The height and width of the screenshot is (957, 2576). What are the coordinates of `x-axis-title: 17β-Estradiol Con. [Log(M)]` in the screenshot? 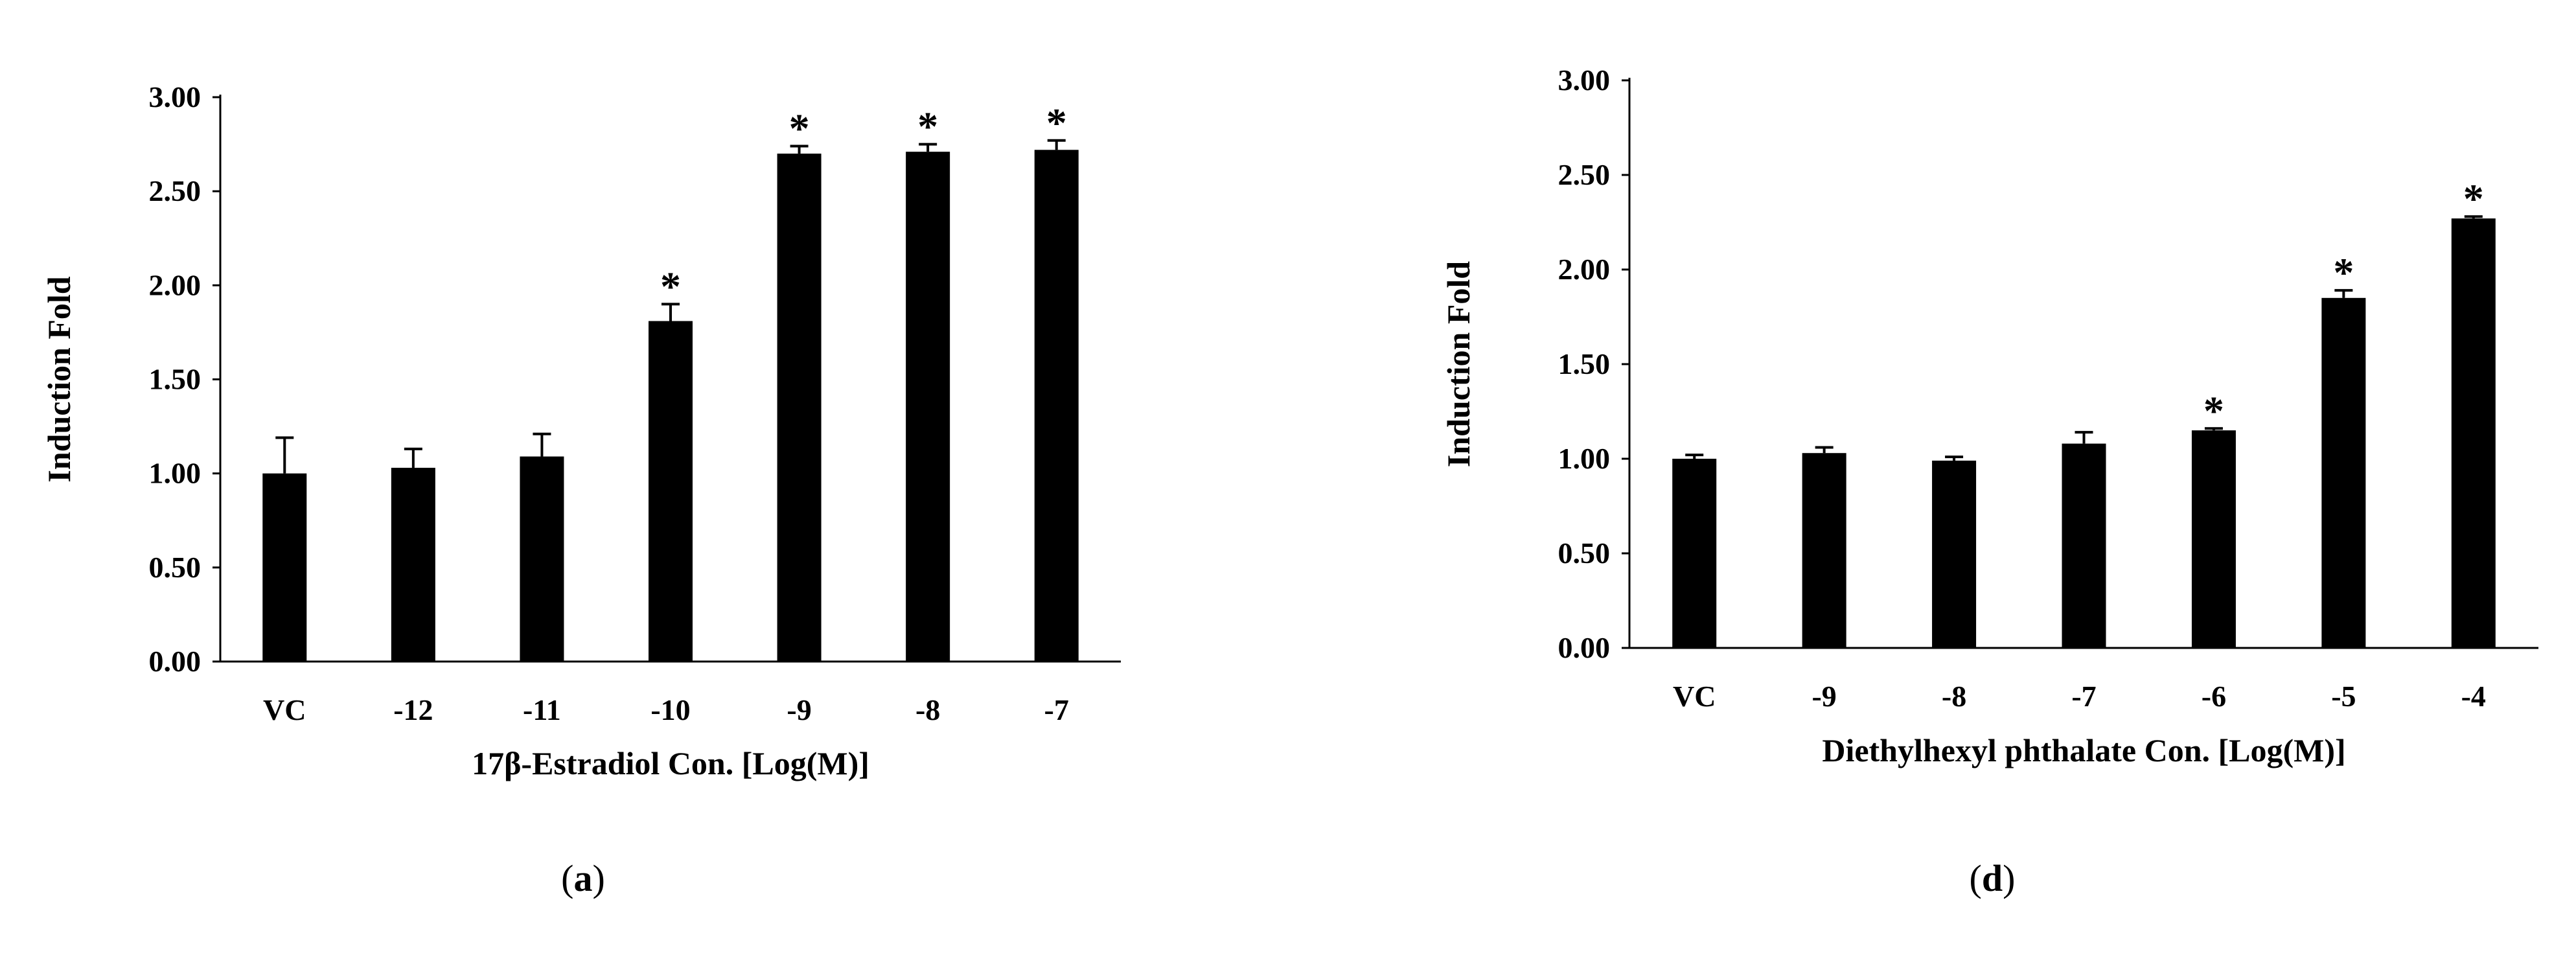 It's located at (670, 763).